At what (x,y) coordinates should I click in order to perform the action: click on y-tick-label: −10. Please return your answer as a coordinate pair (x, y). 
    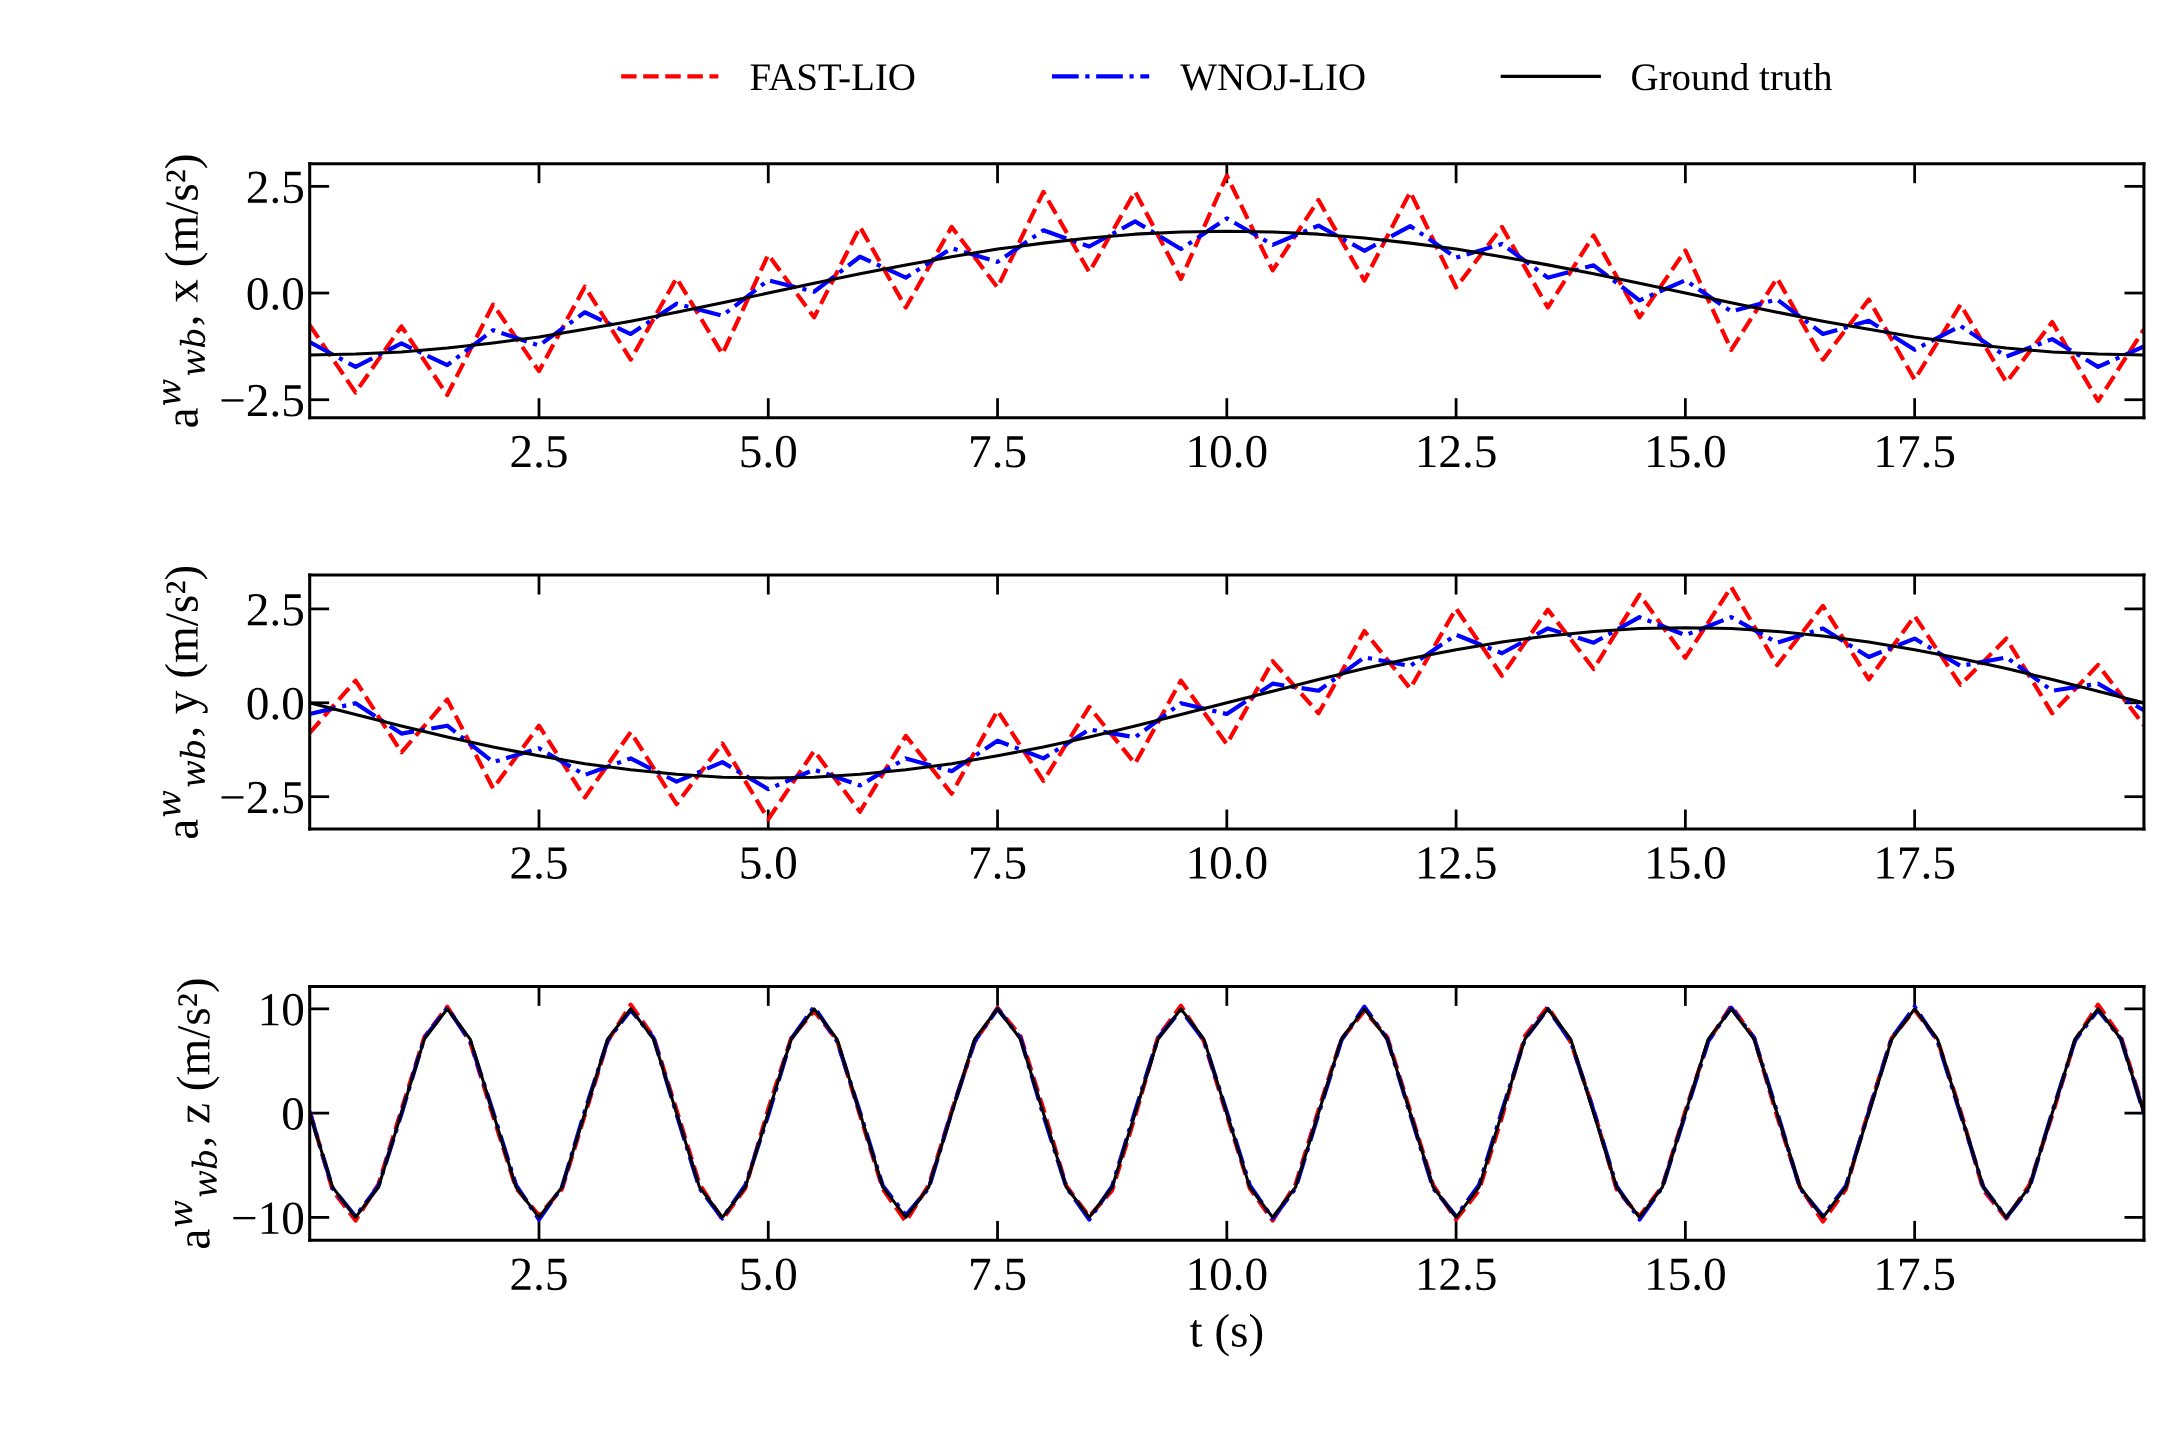
    Looking at the image, I should click on (268, 1218).